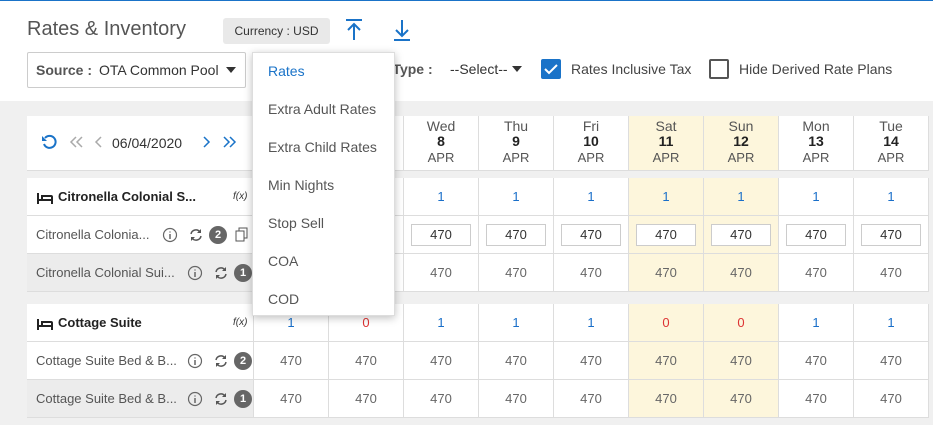 The image size is (933, 425). Describe the element at coordinates (207, 142) in the screenshot. I see `next-icon` at that location.